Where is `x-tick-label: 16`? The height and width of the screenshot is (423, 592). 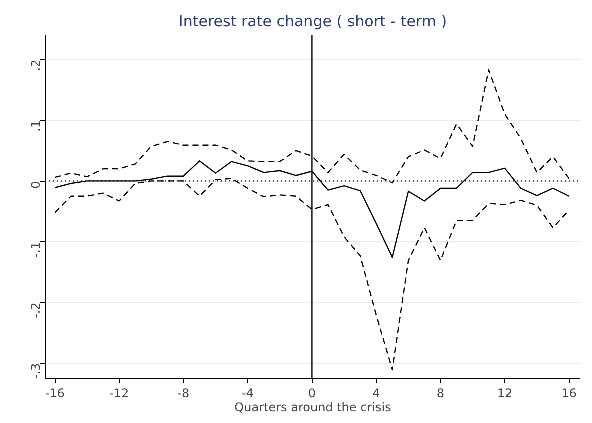
x-tick-label: 16 is located at coordinates (569, 393).